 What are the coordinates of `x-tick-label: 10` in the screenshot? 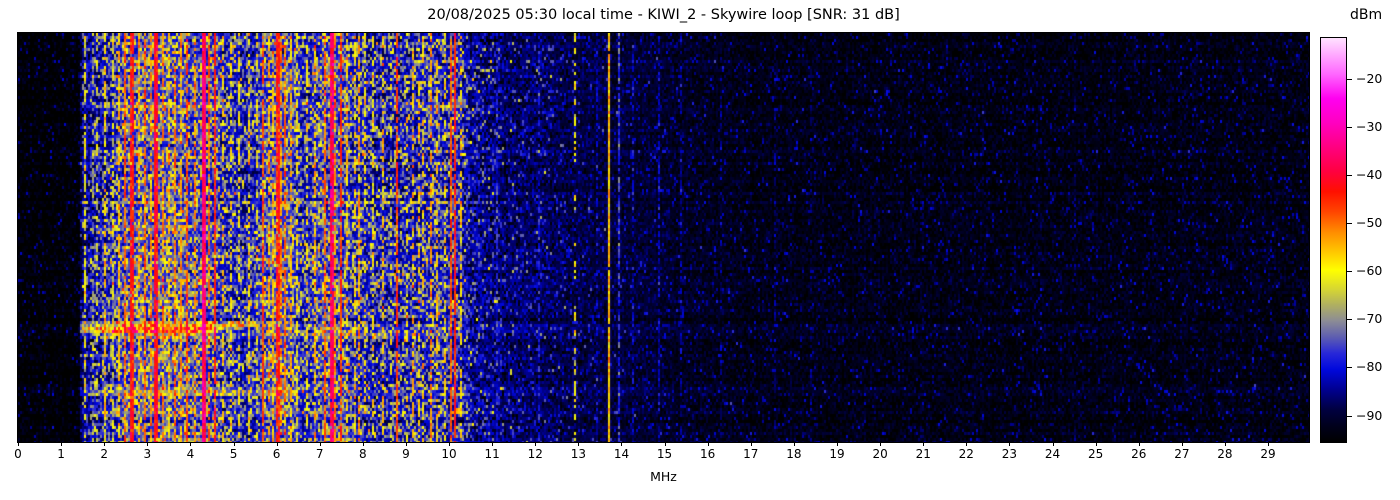 It's located at (449, 454).